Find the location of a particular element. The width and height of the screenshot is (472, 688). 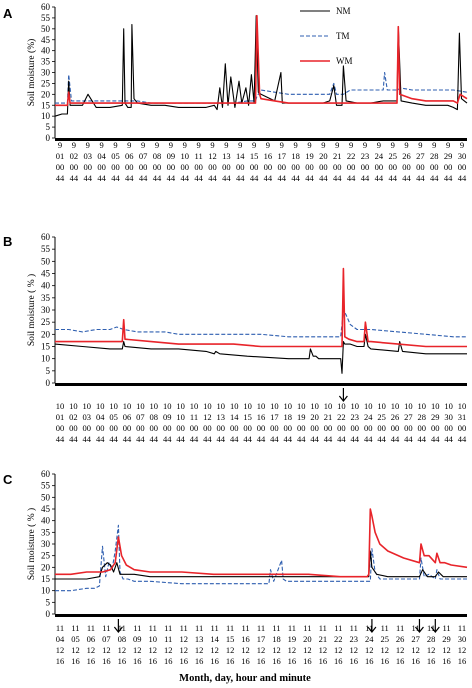

series-line-wm is located at coordinates (261, 60).